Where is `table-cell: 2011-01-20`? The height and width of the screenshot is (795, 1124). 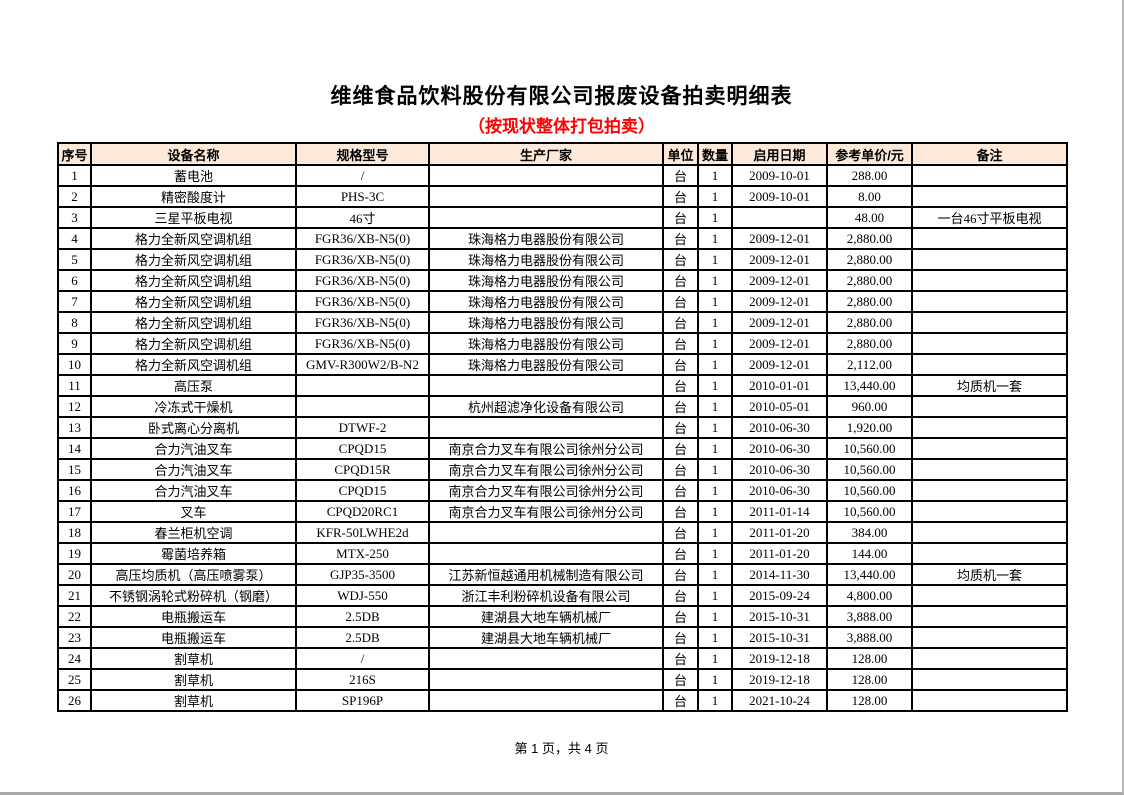 table-cell: 2011-01-20 is located at coordinates (779, 532).